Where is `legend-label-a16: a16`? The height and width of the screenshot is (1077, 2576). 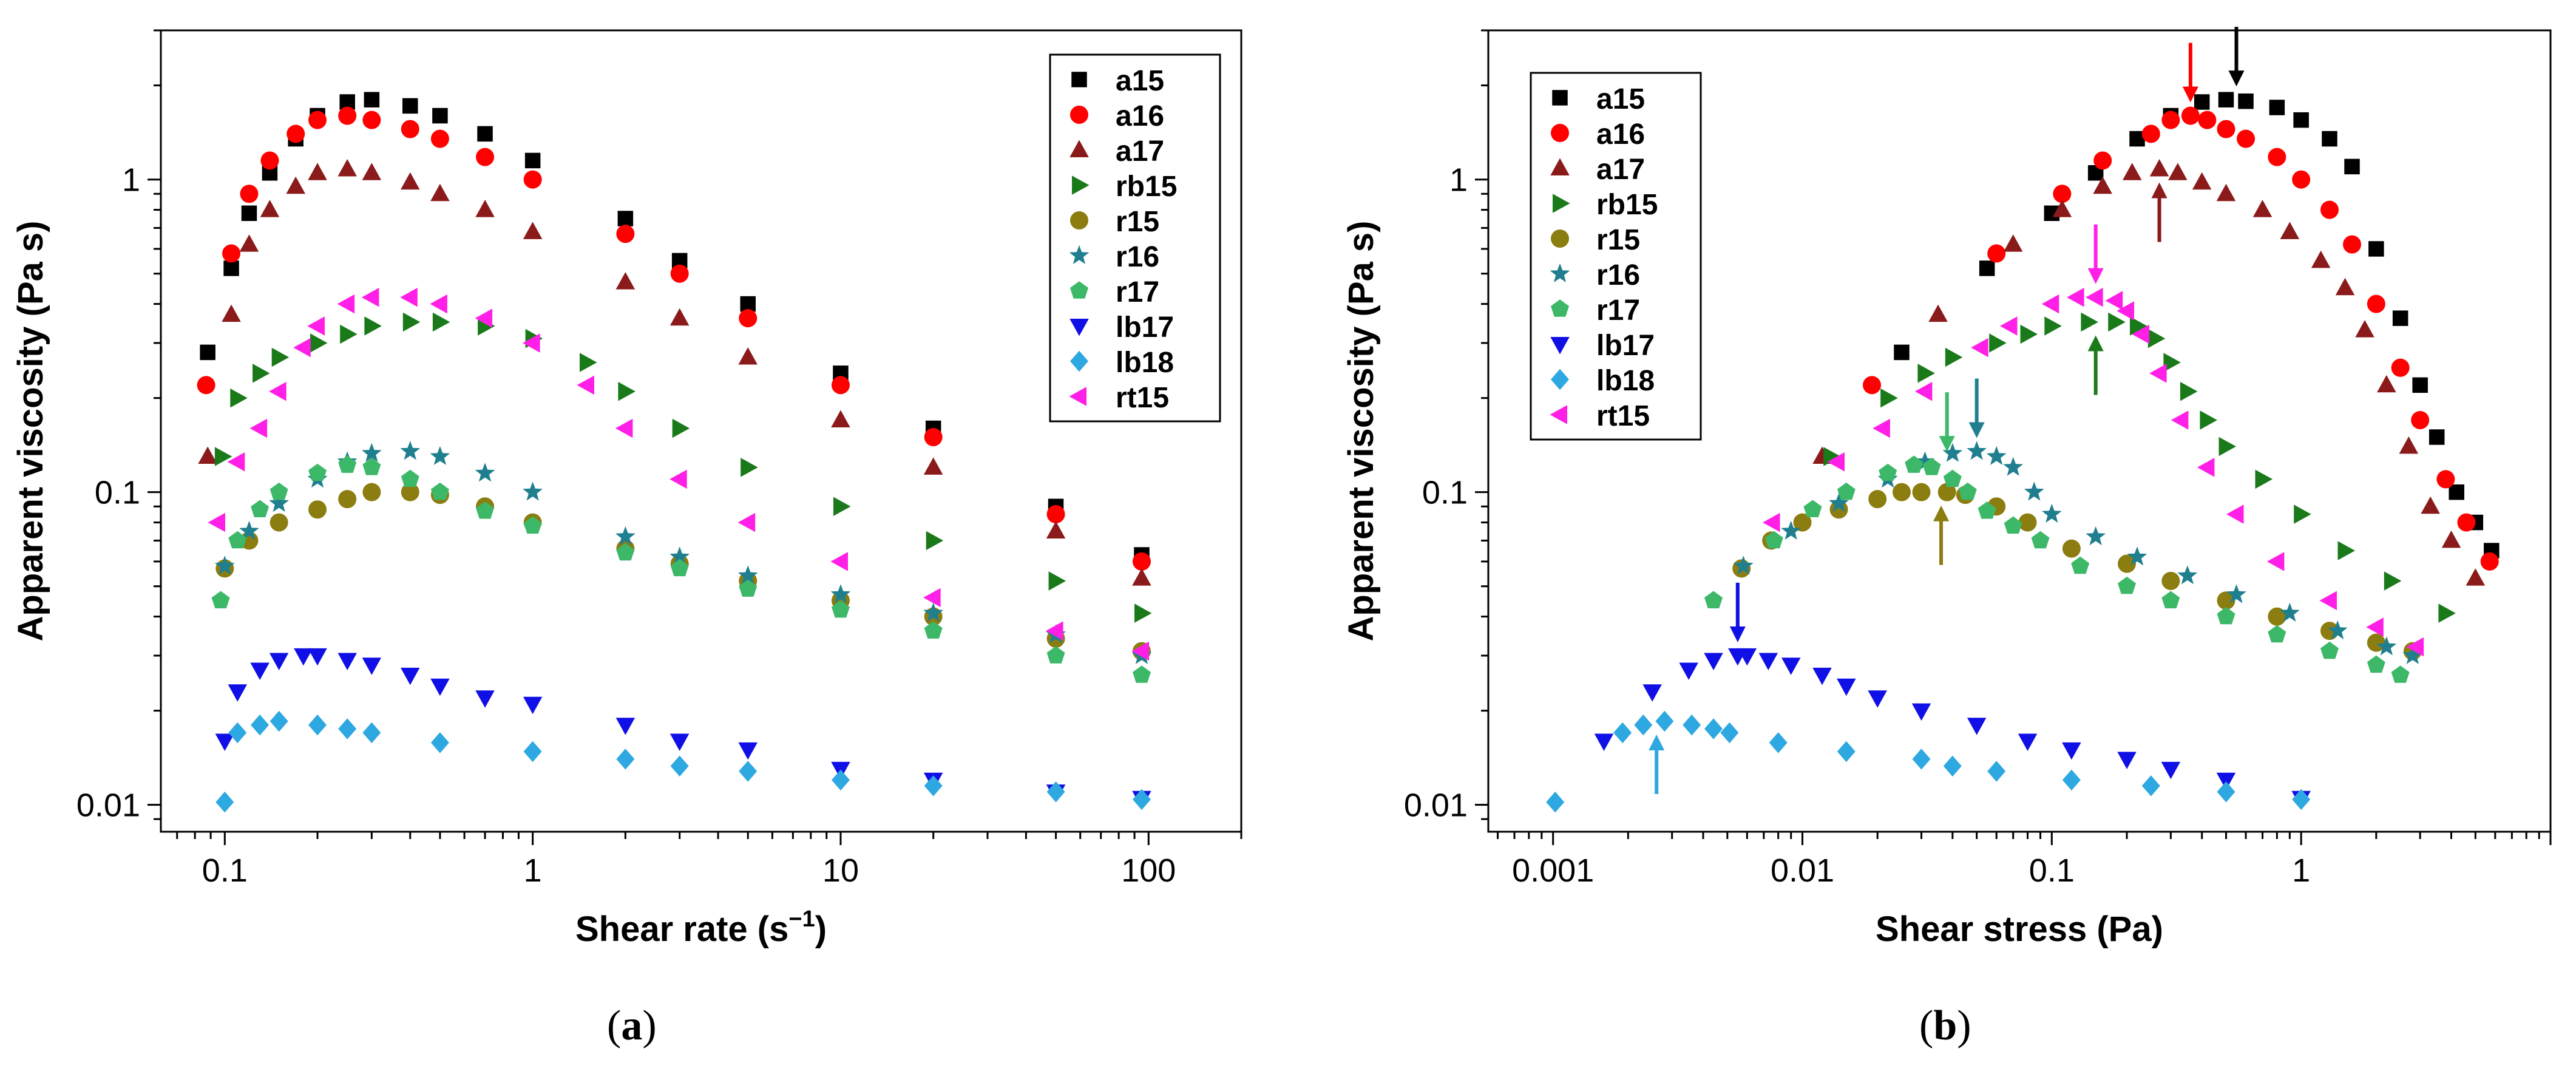
legend-label-a16: a16 is located at coordinates (1140, 116).